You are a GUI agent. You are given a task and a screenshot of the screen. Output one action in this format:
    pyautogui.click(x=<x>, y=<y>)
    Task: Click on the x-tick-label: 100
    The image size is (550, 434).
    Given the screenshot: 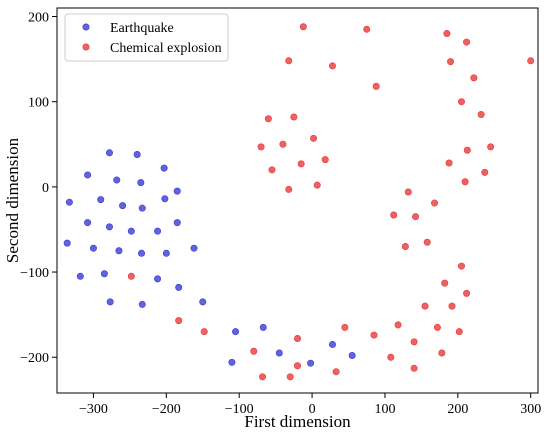 What is the action you would take?
    pyautogui.click(x=384, y=409)
    